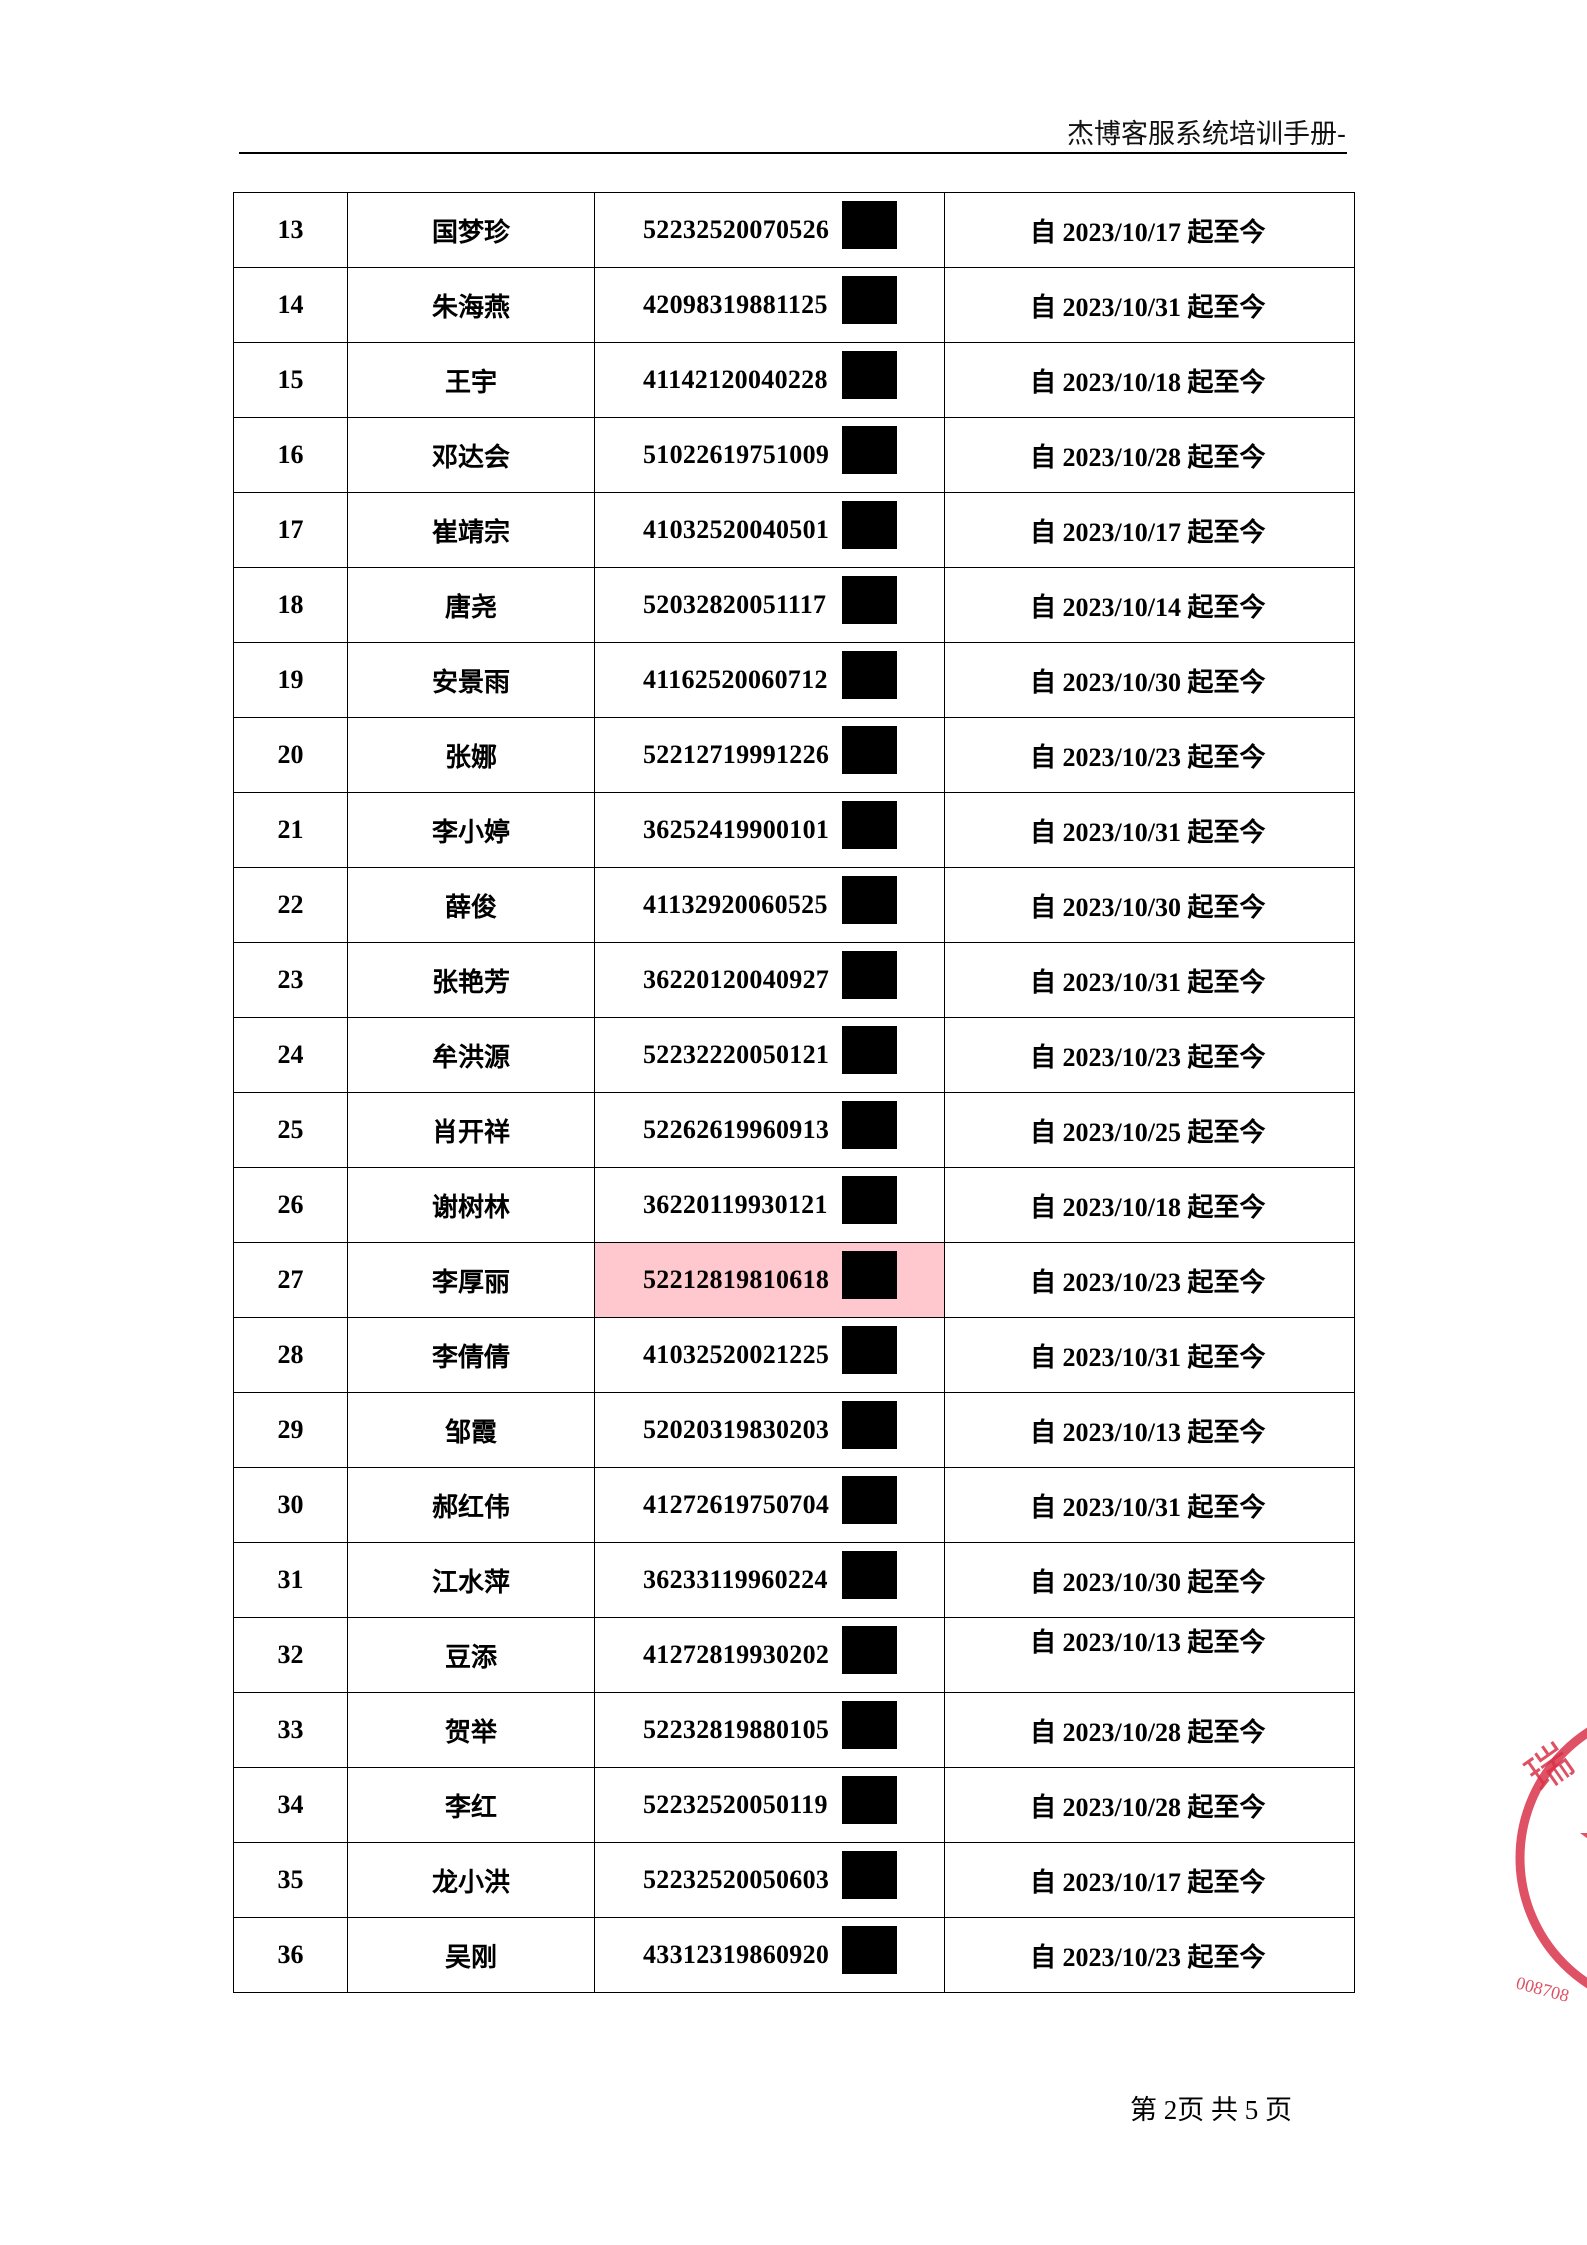  What do you see at coordinates (471, 1880) in the screenshot?
I see `employee-name: 龙小洪` at bounding box center [471, 1880].